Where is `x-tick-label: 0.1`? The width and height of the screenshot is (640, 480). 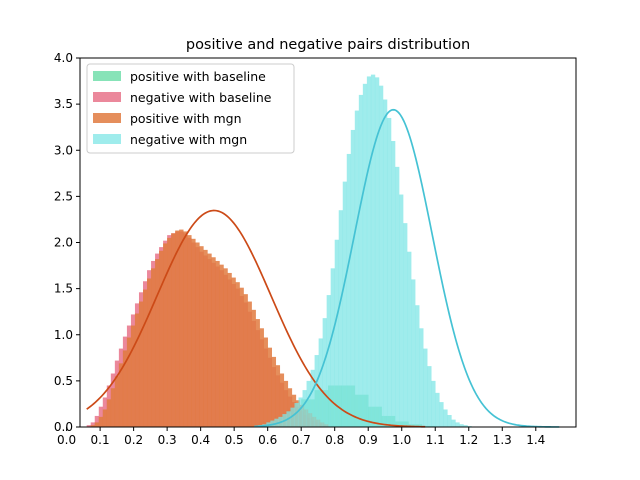
x-tick-label: 0.1 is located at coordinates (100, 440).